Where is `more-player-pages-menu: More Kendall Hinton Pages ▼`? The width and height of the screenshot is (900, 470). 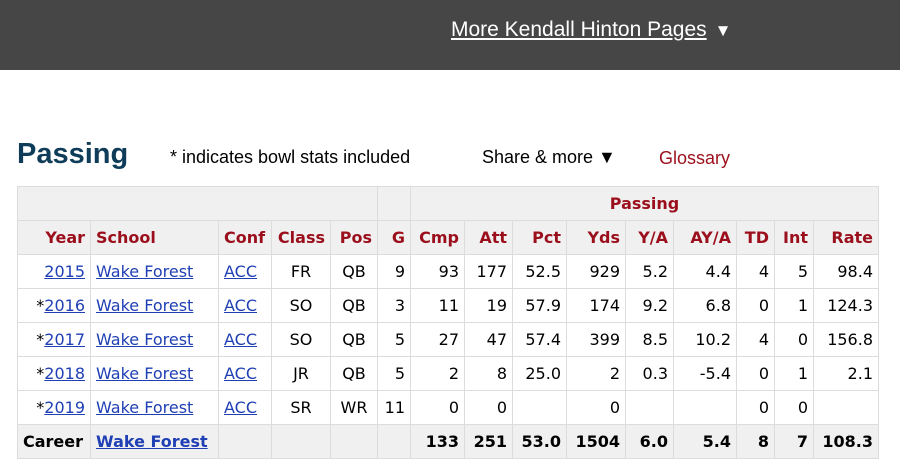 more-player-pages-menu: More Kendall Hinton Pages ▼ is located at coordinates (591, 30).